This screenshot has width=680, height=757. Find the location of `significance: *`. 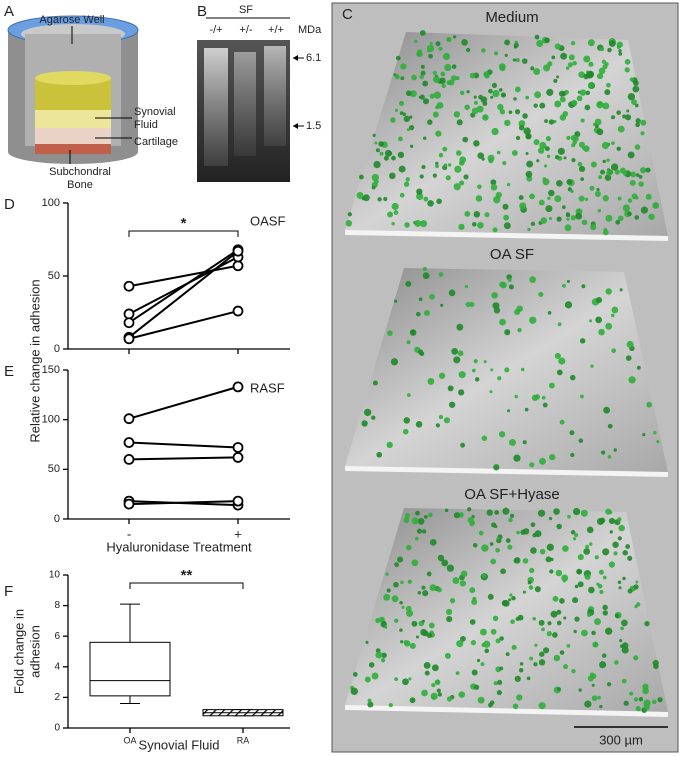

significance: * is located at coordinates (184, 223).